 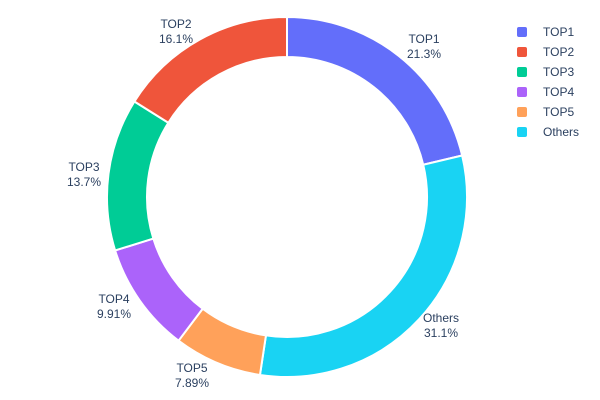 I want to click on slice-label-name: TOP1, so click(x=424, y=39).